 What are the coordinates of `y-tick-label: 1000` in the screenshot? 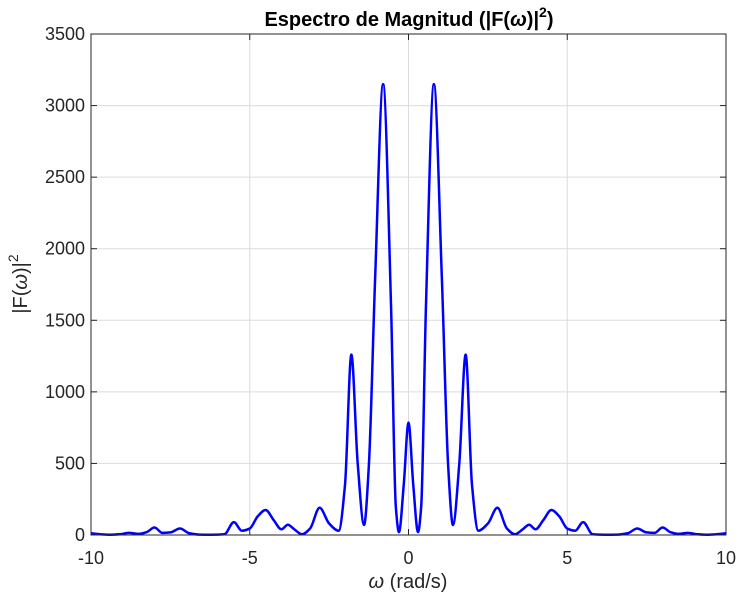 It's located at (65, 392).